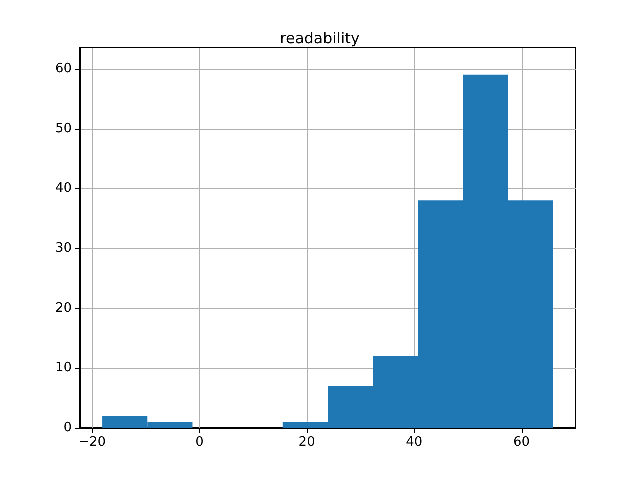 This screenshot has width=640, height=480. Describe the element at coordinates (68, 428) in the screenshot. I see `y-tick-label: 0` at that location.